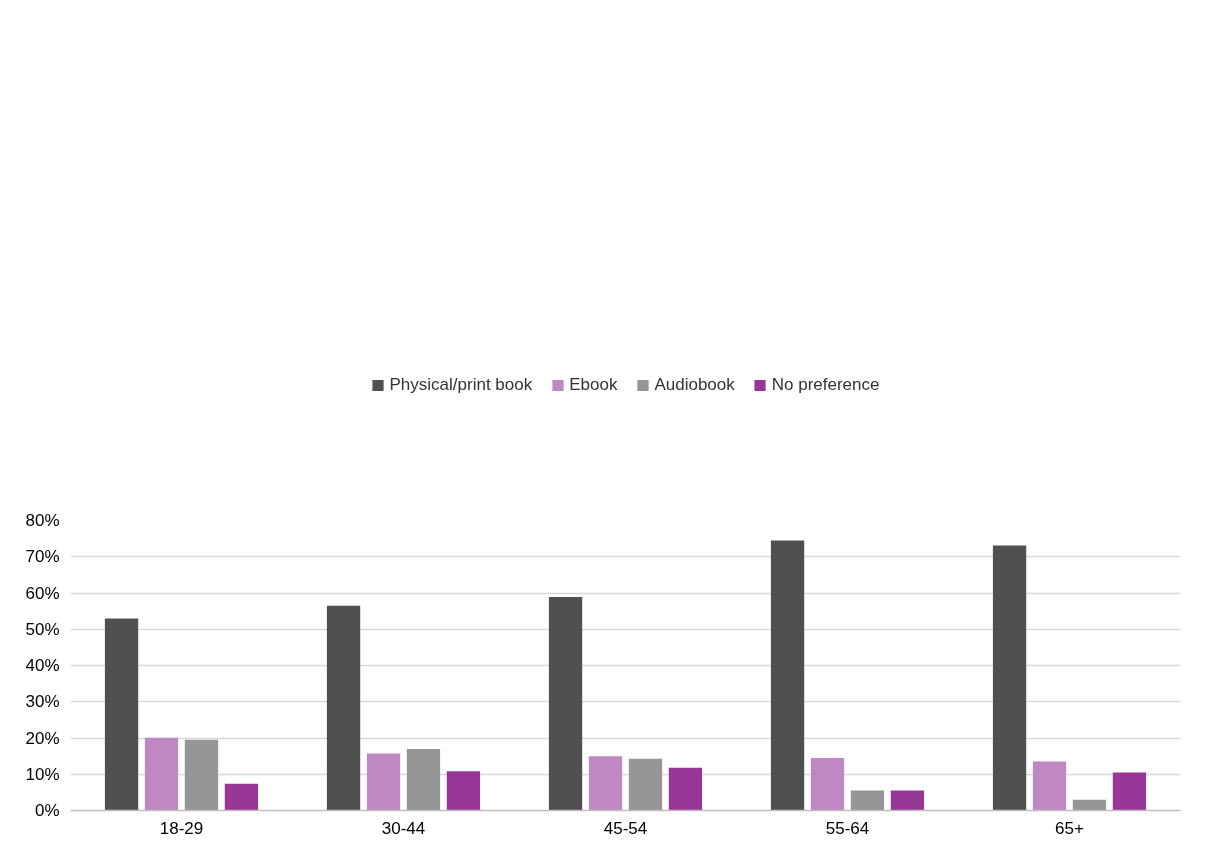 This screenshot has width=1207, height=854. Describe the element at coordinates (42, 774) in the screenshot. I see `y-tick-label: 10%` at that location.